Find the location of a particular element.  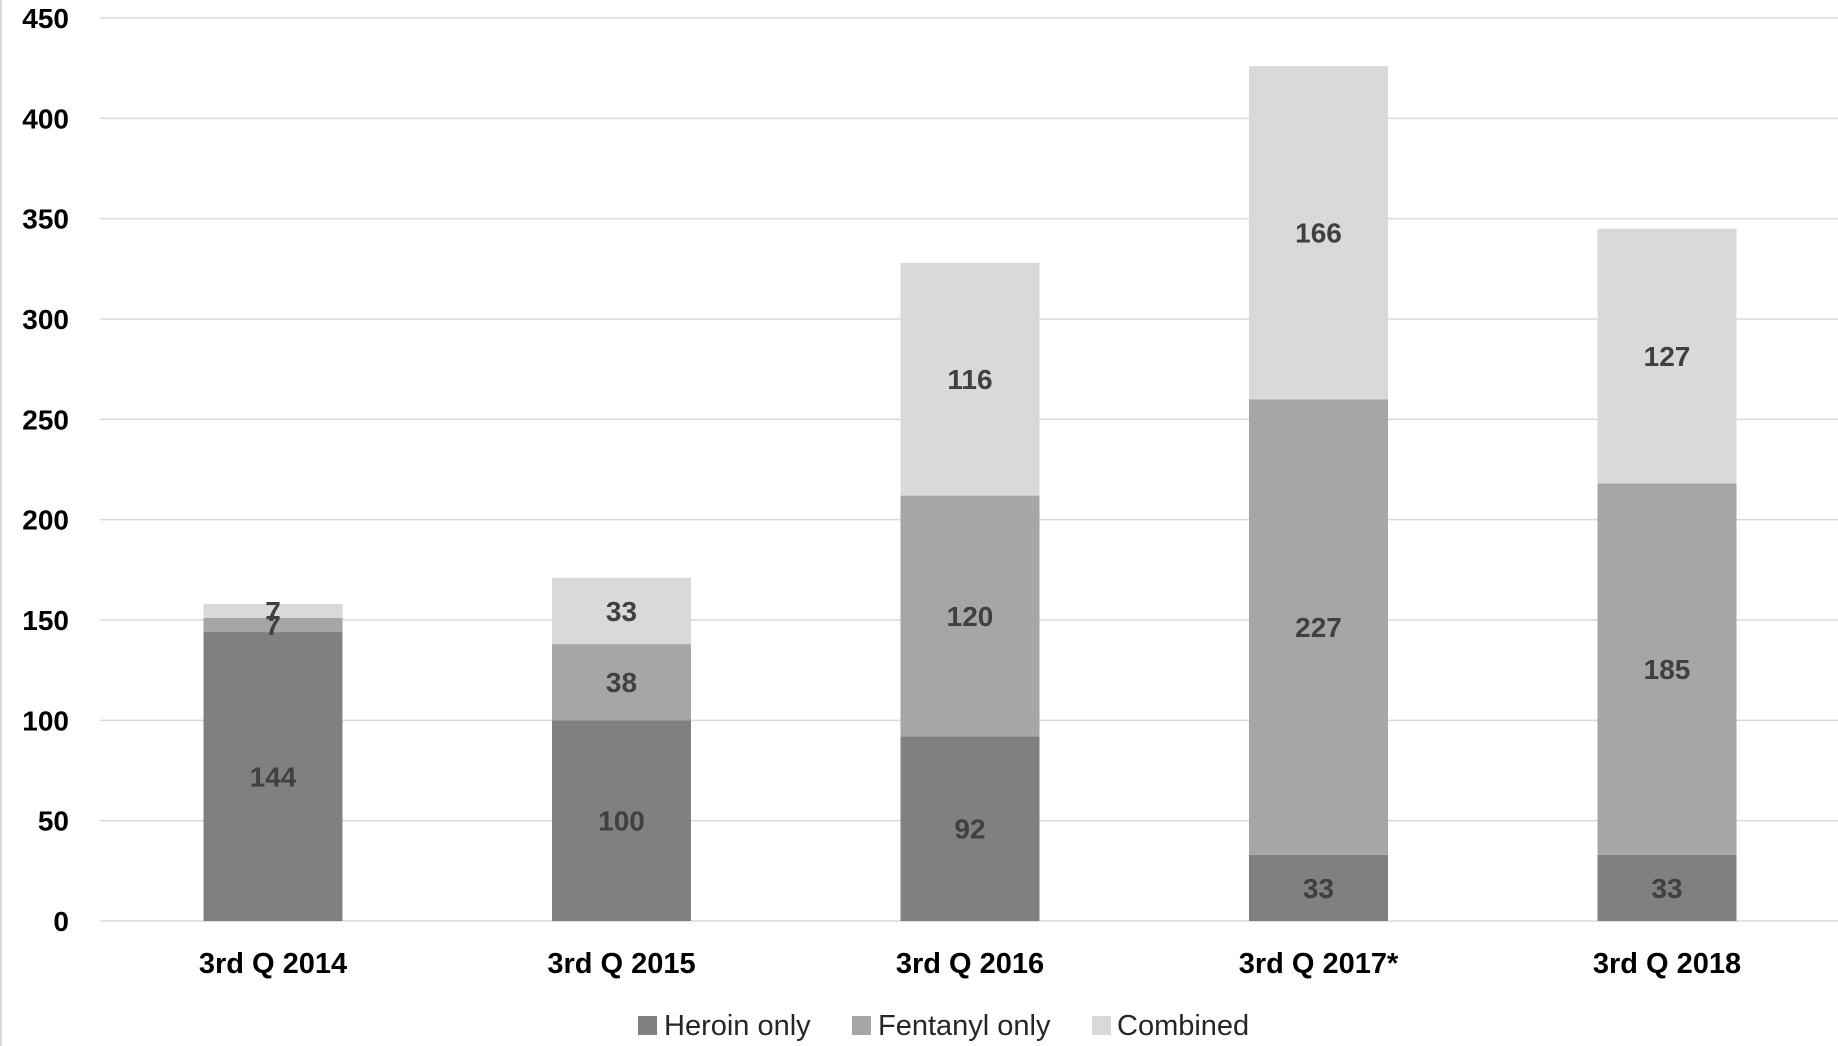

data-label-fentanyl-only-0: 7 is located at coordinates (273, 625).